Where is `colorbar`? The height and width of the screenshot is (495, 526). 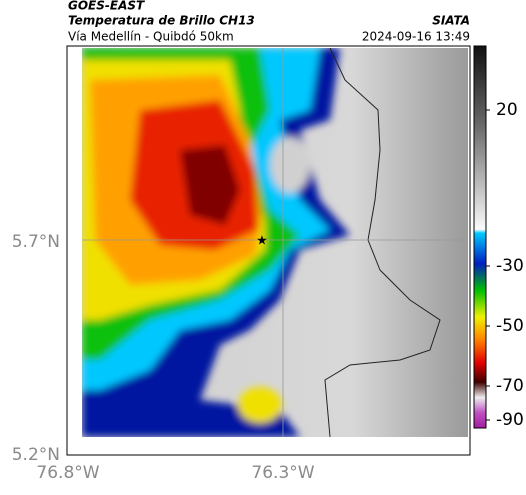 colorbar is located at coordinates (480, 237).